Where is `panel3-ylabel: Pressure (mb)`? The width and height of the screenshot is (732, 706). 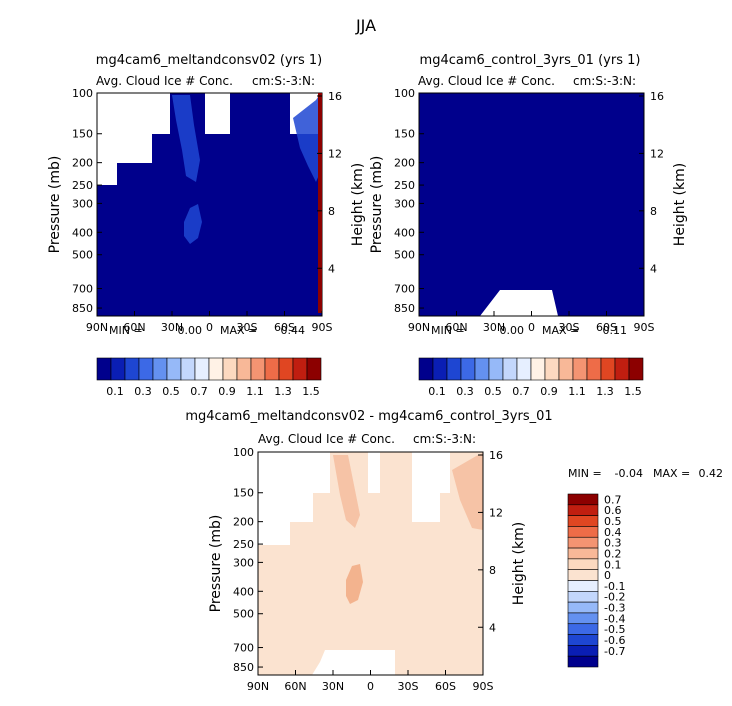 panel3-ylabel: Pressure (mb) is located at coordinates (216, 564).